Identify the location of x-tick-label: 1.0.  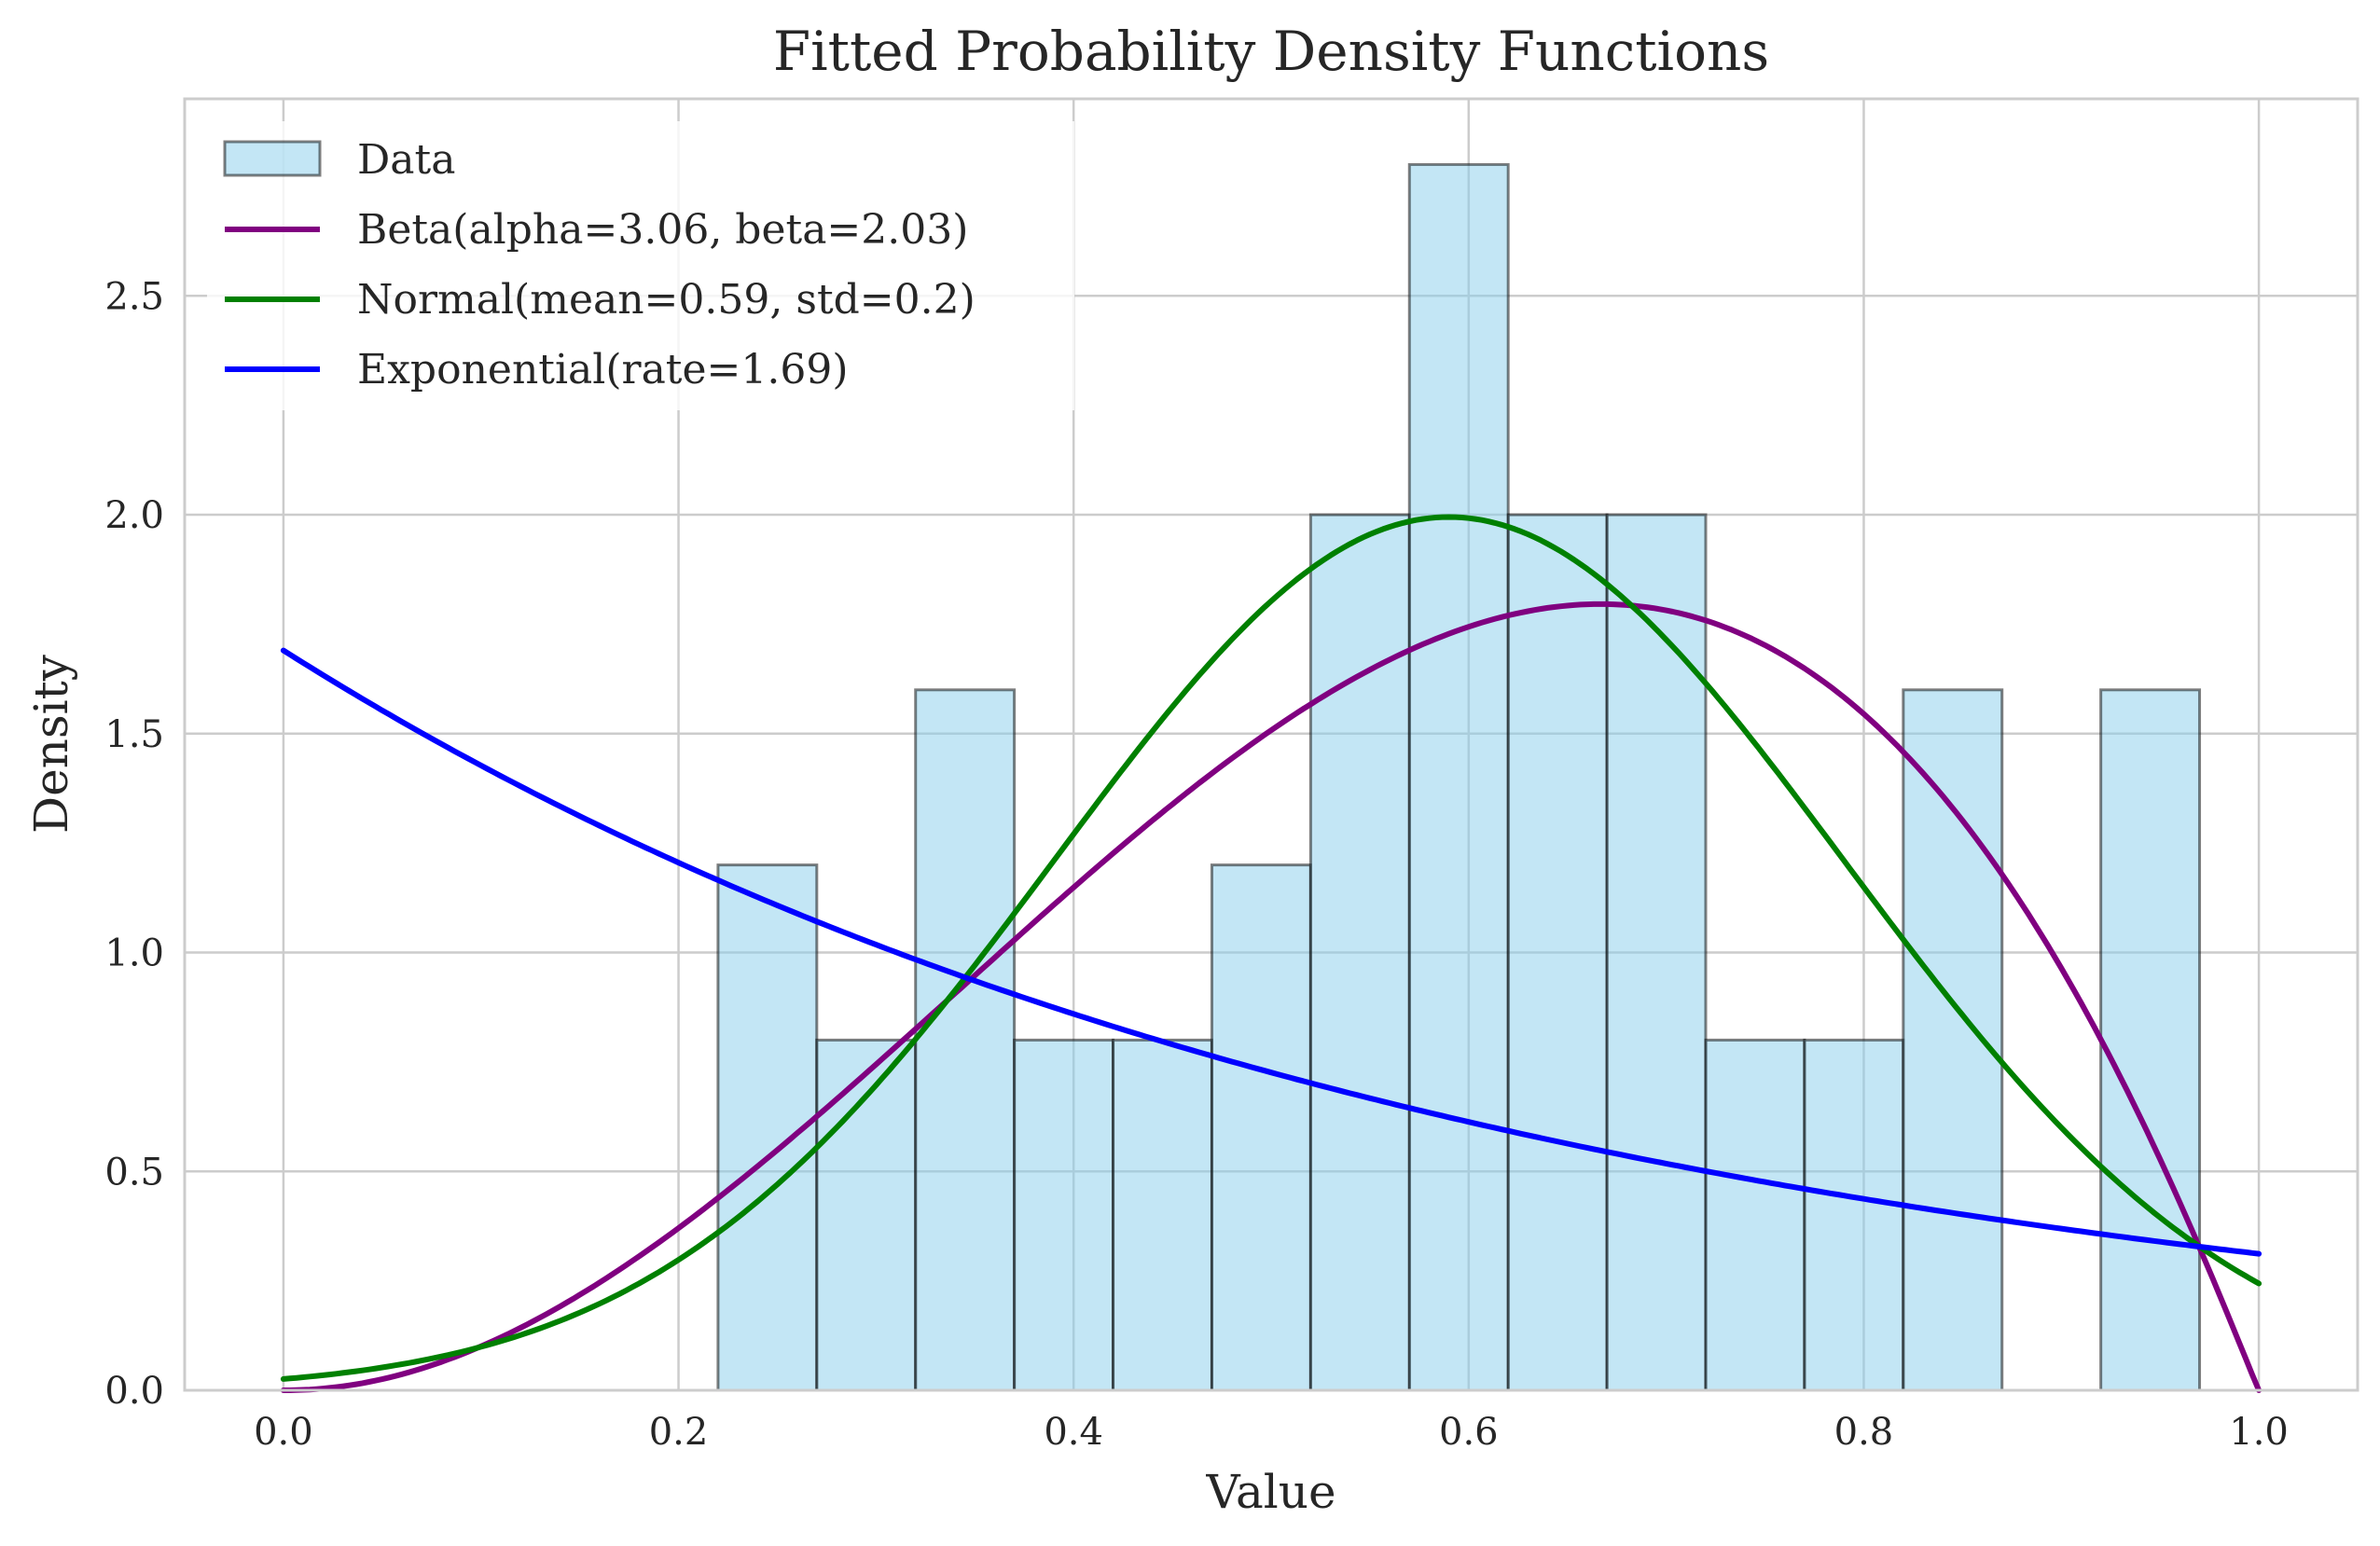
(2259, 1432).